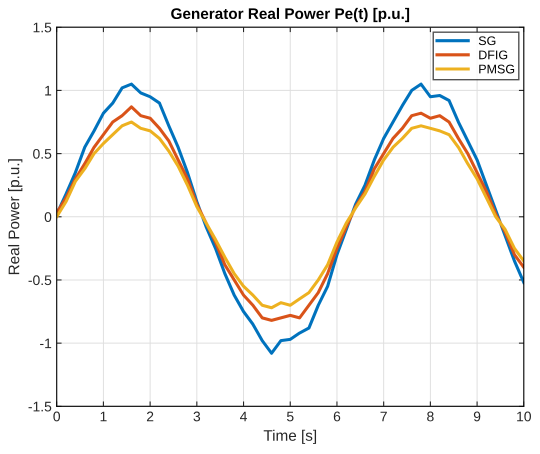 This screenshot has height=454, width=540. I want to click on legend-label: SG, so click(487, 41).